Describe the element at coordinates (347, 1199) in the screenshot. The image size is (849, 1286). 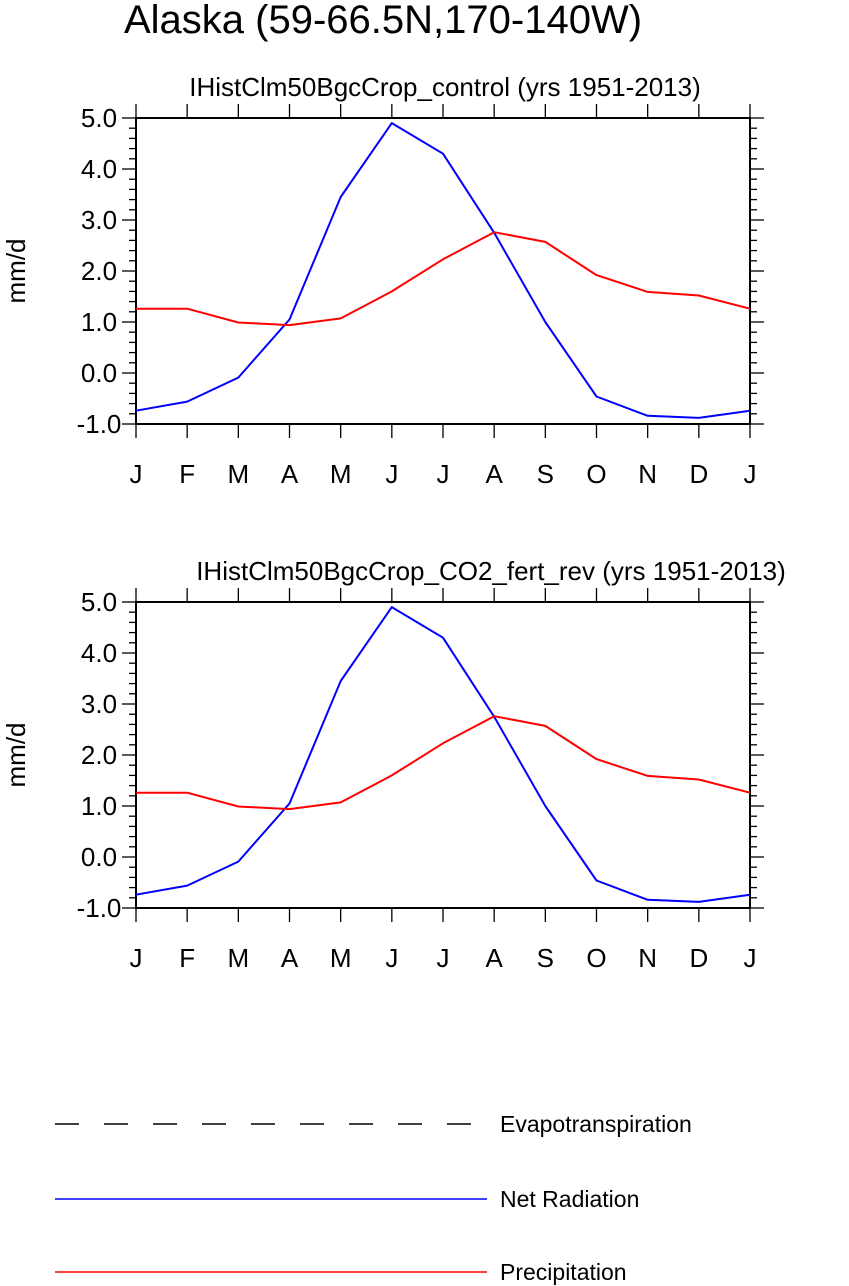
I see `legend-item-net-radiation: Net Radiation` at that location.